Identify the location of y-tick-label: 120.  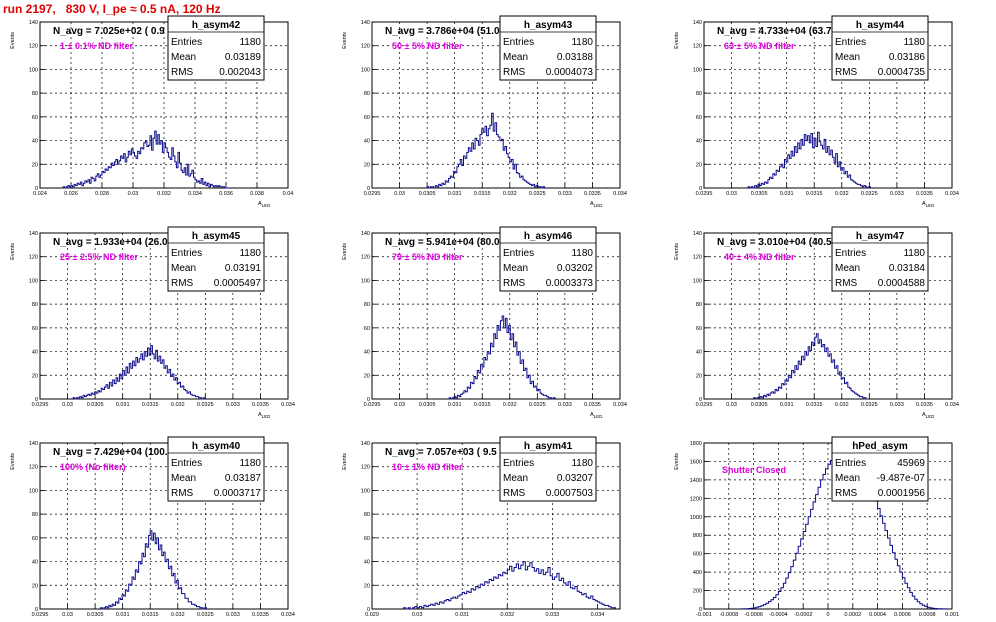
(33, 258).